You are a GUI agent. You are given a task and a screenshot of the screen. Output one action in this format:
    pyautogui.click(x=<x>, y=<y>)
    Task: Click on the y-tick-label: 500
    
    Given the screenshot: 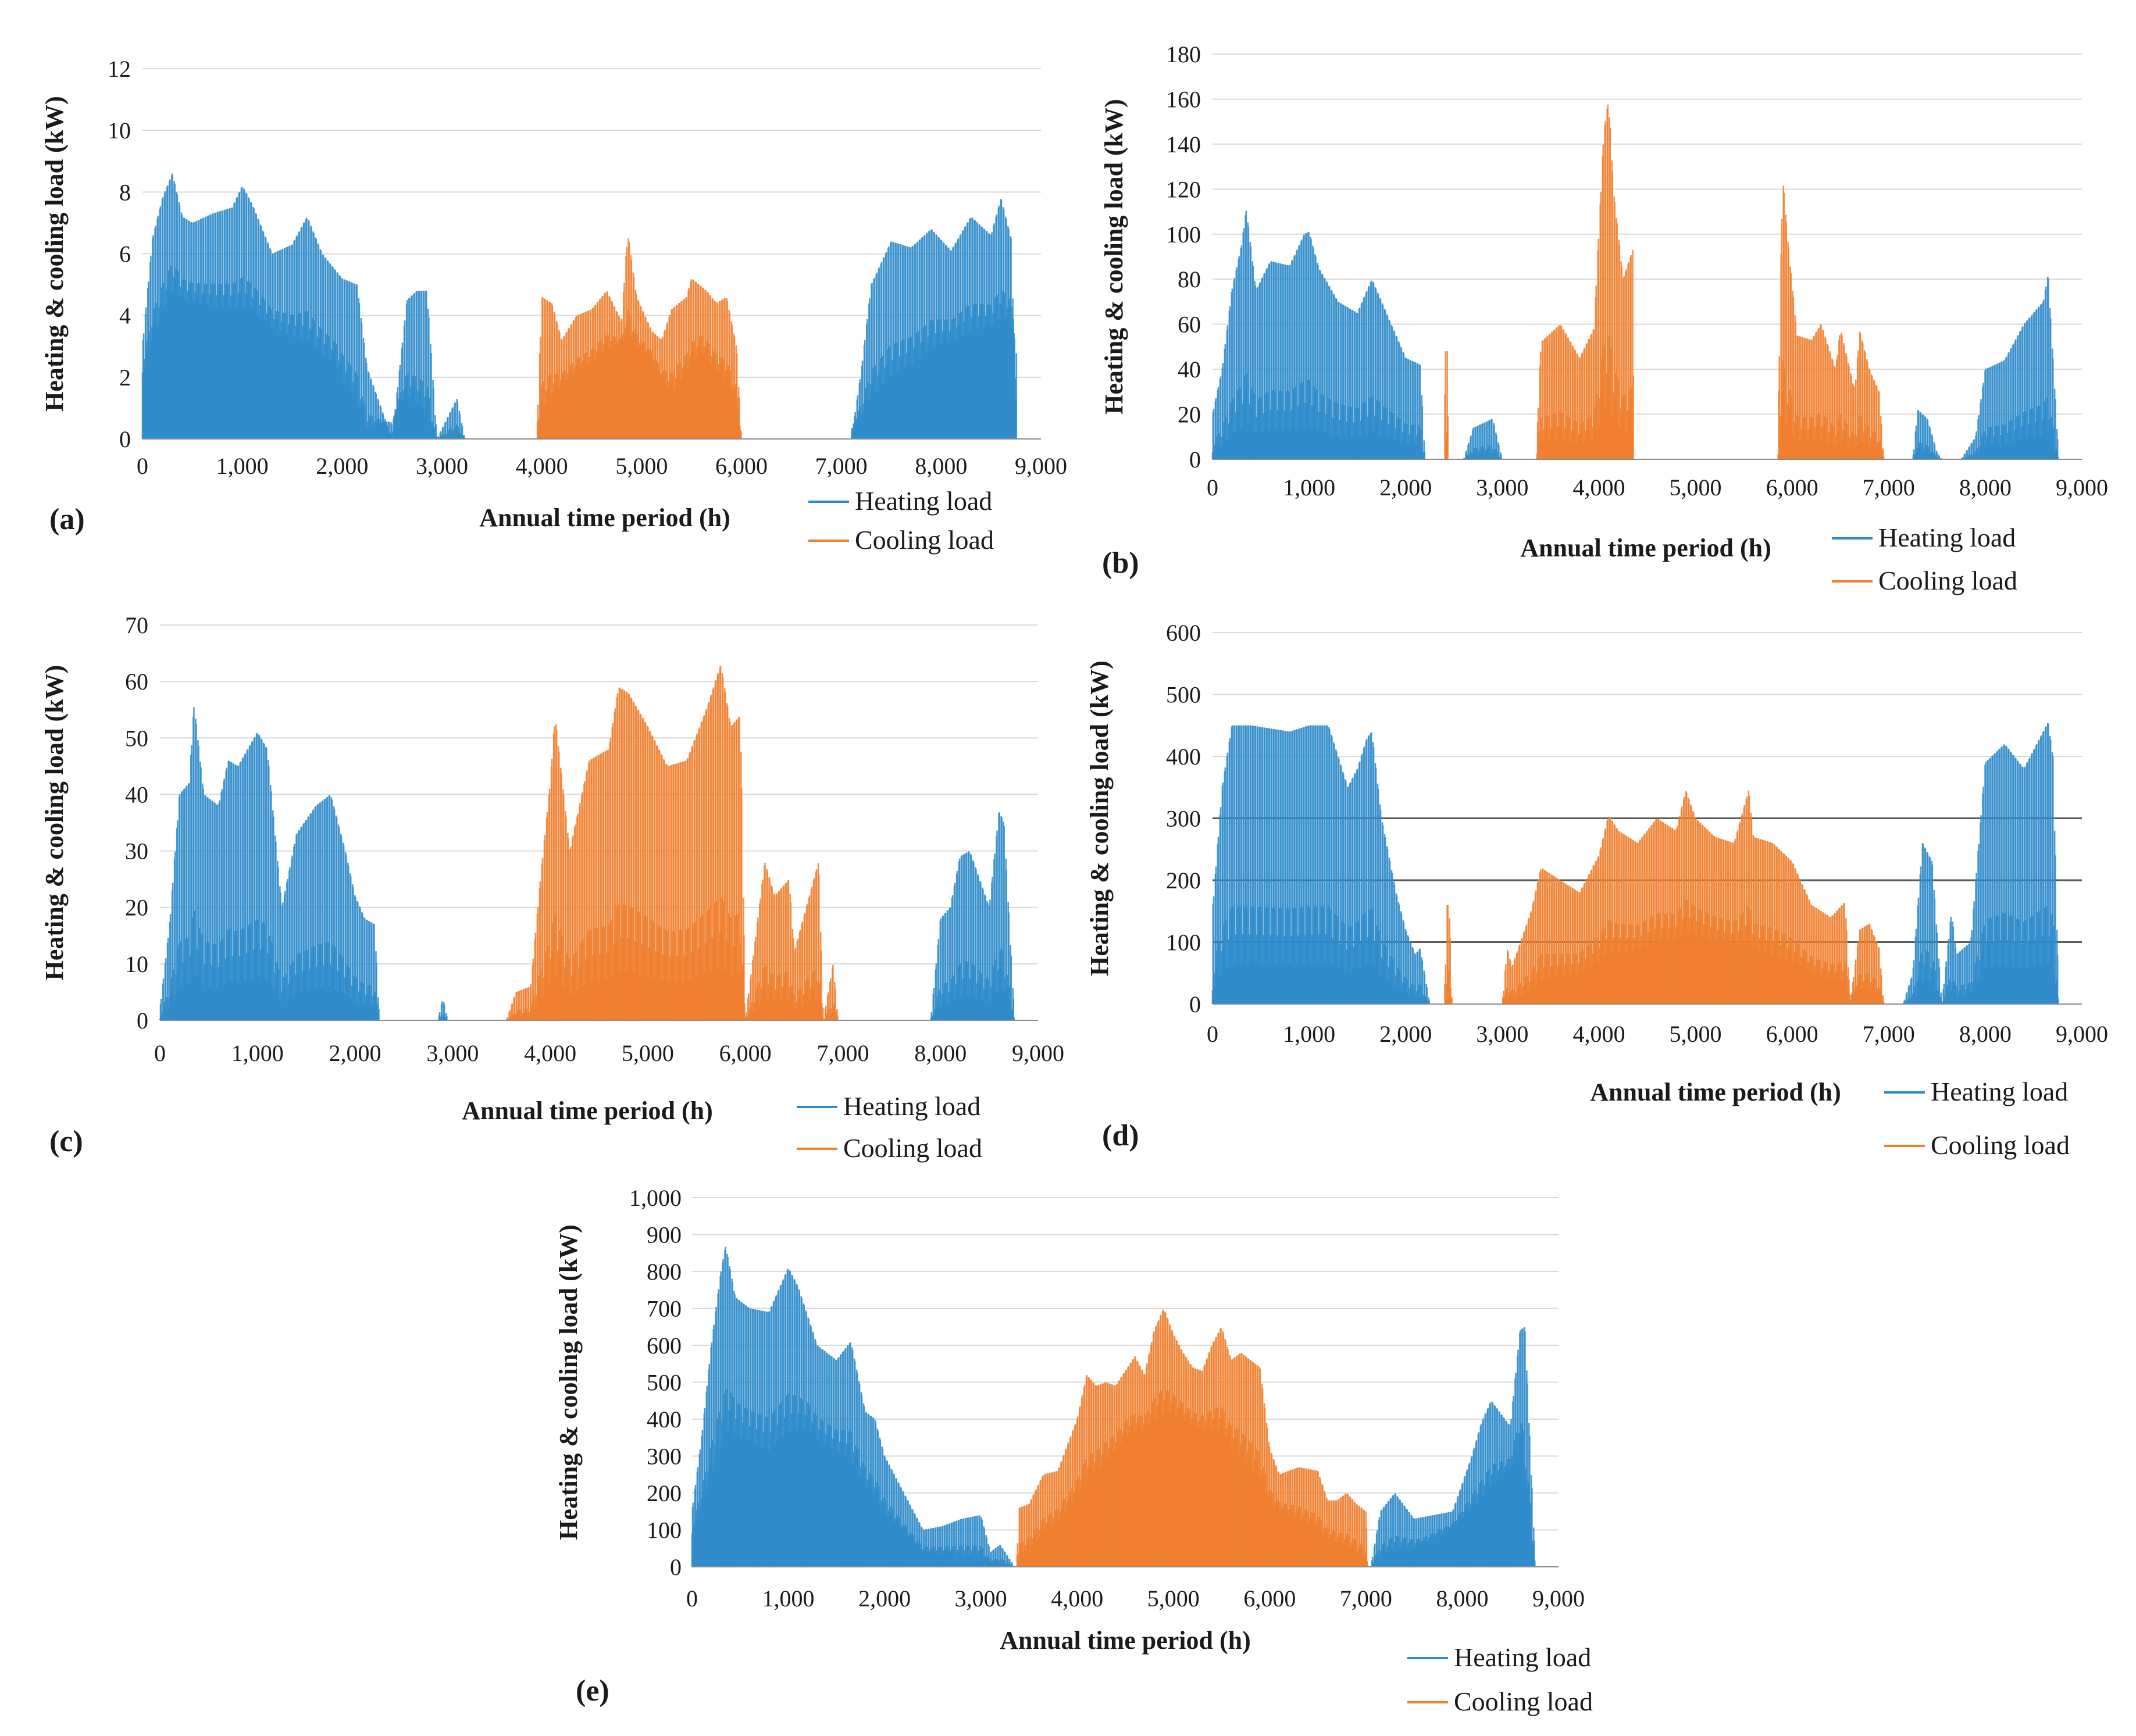 What is the action you would take?
    pyautogui.click(x=1183, y=695)
    